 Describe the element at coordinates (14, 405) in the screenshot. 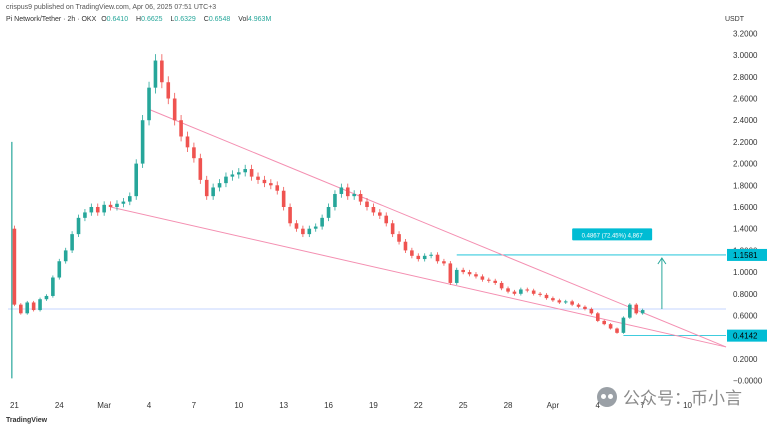

I see `x-tick-label: 21` at that location.